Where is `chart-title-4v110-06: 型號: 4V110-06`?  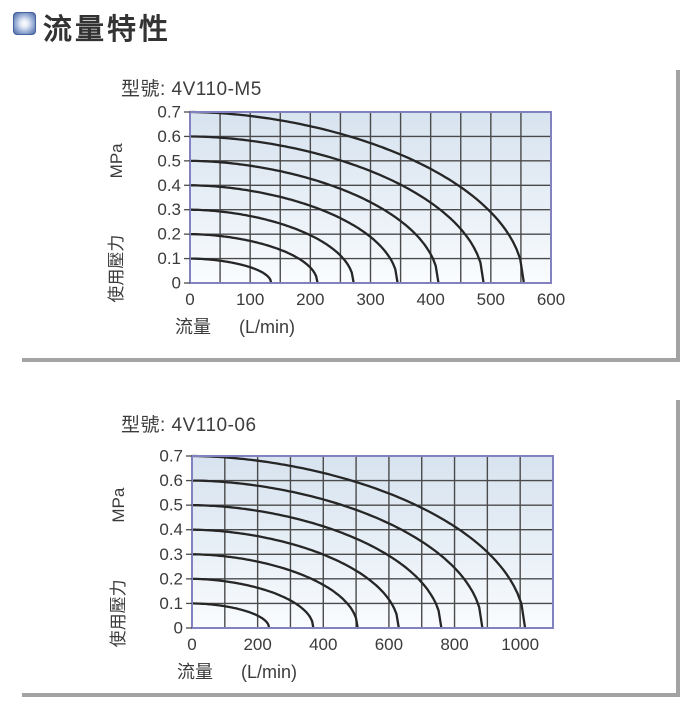 chart-title-4v110-06: 型號: 4V110-06 is located at coordinates (189, 425).